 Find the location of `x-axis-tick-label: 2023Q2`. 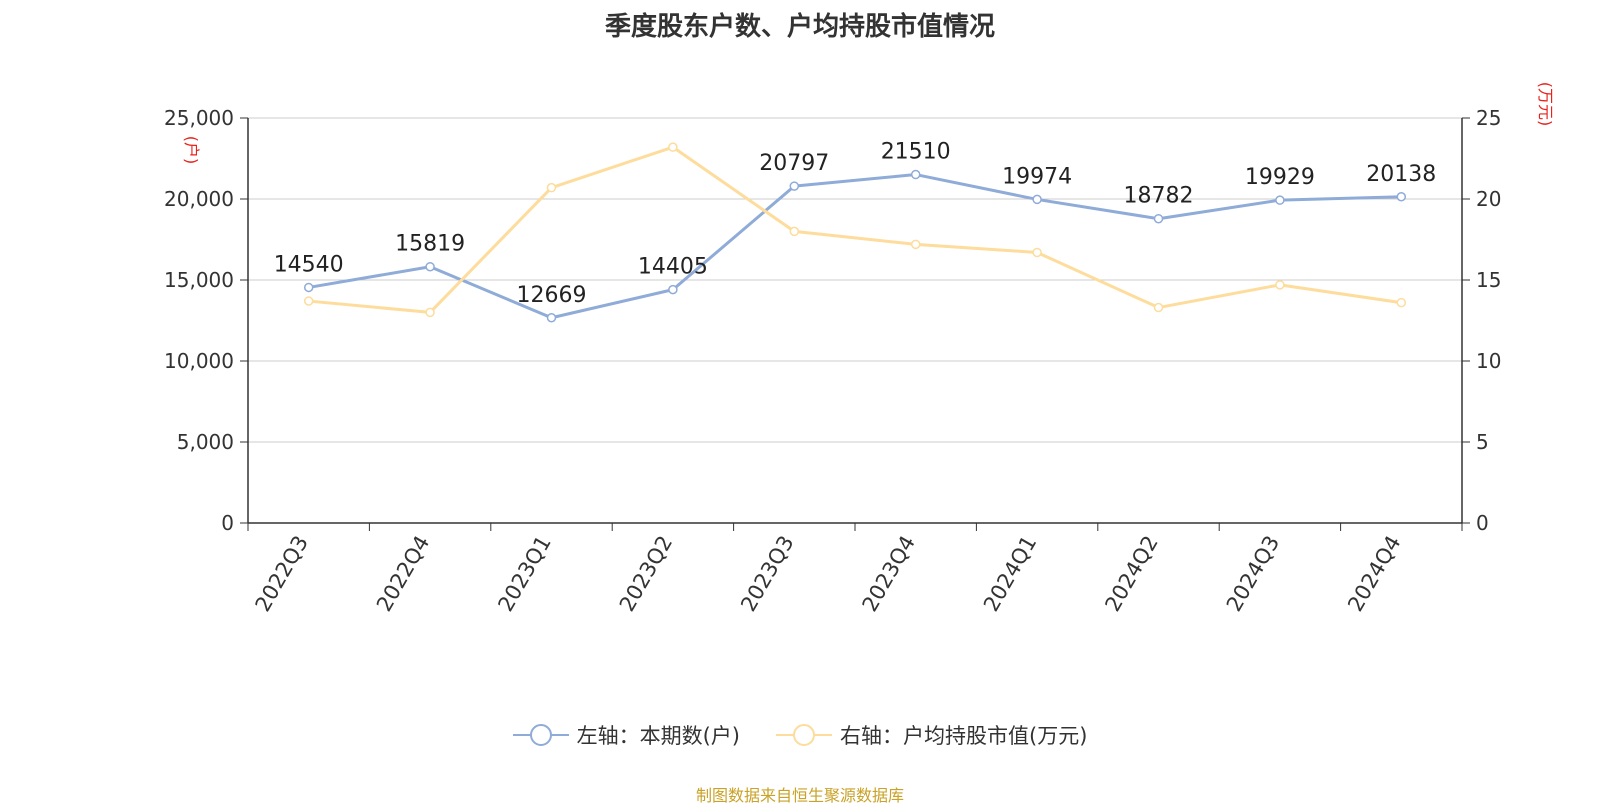

x-axis-tick-label: 2023Q2 is located at coordinates (646, 574).